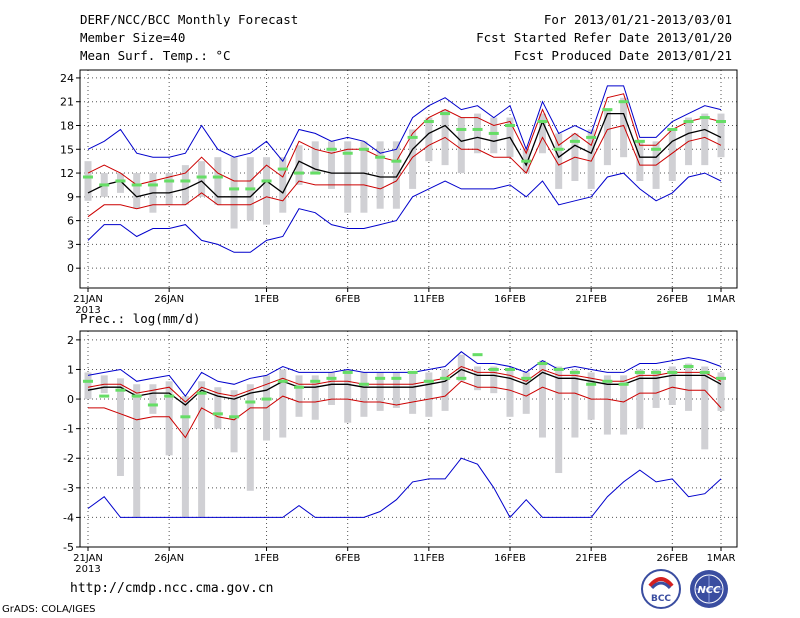 This screenshot has height=618, width=800. Describe the element at coordinates (604, 37) in the screenshot. I see `fcst-started-date: Fcst Started Refer Date 2013/01/20` at that location.